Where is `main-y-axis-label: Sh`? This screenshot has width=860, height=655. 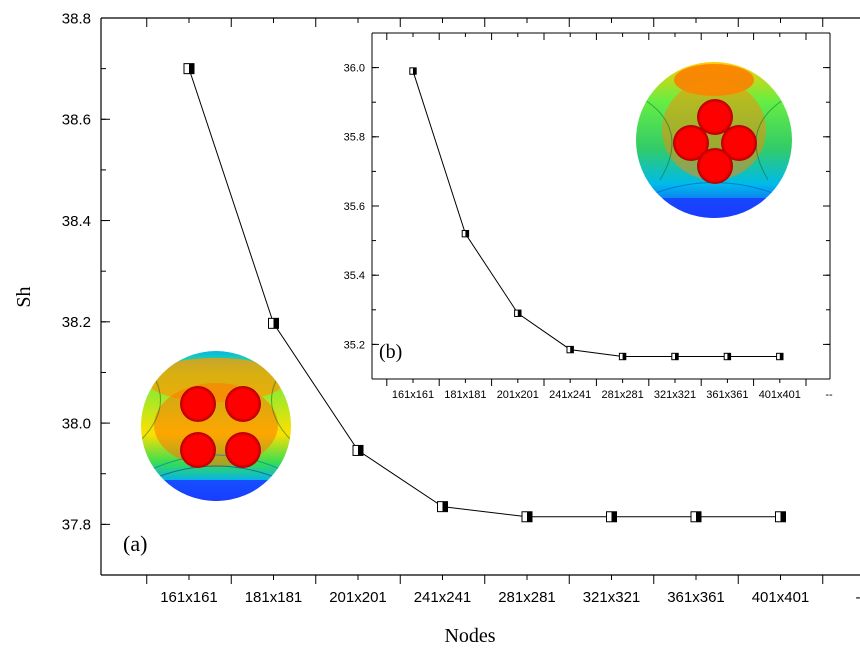
main-y-axis-label: Sh is located at coordinates (24, 296).